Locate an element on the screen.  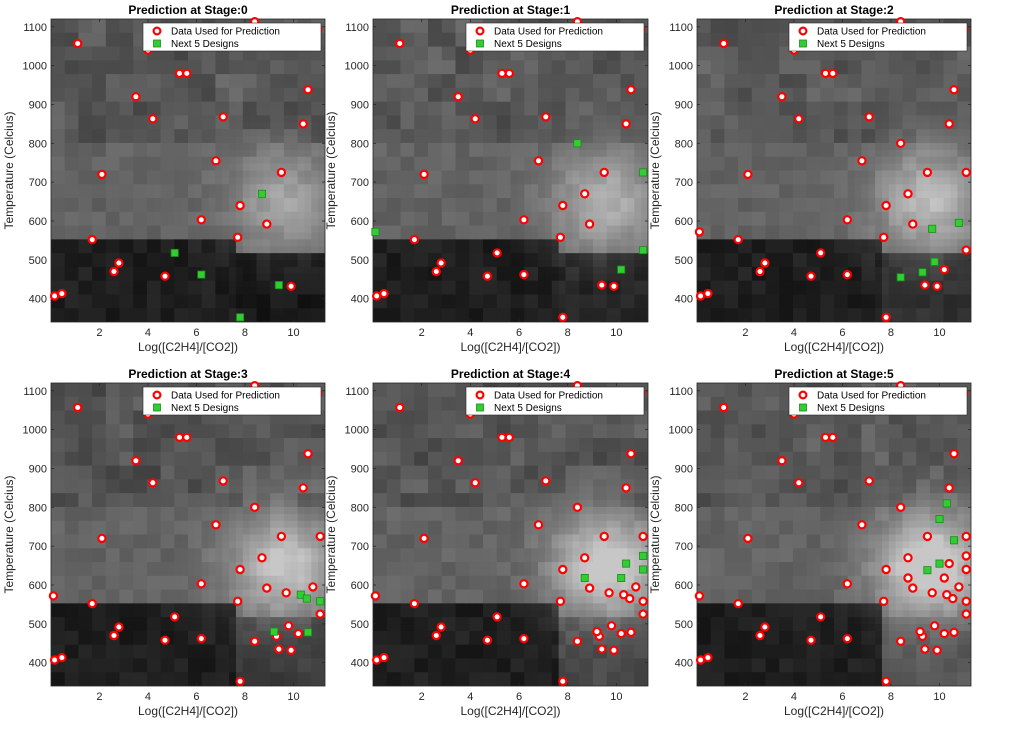
x-tick-label: 2 is located at coordinates (745, 697).